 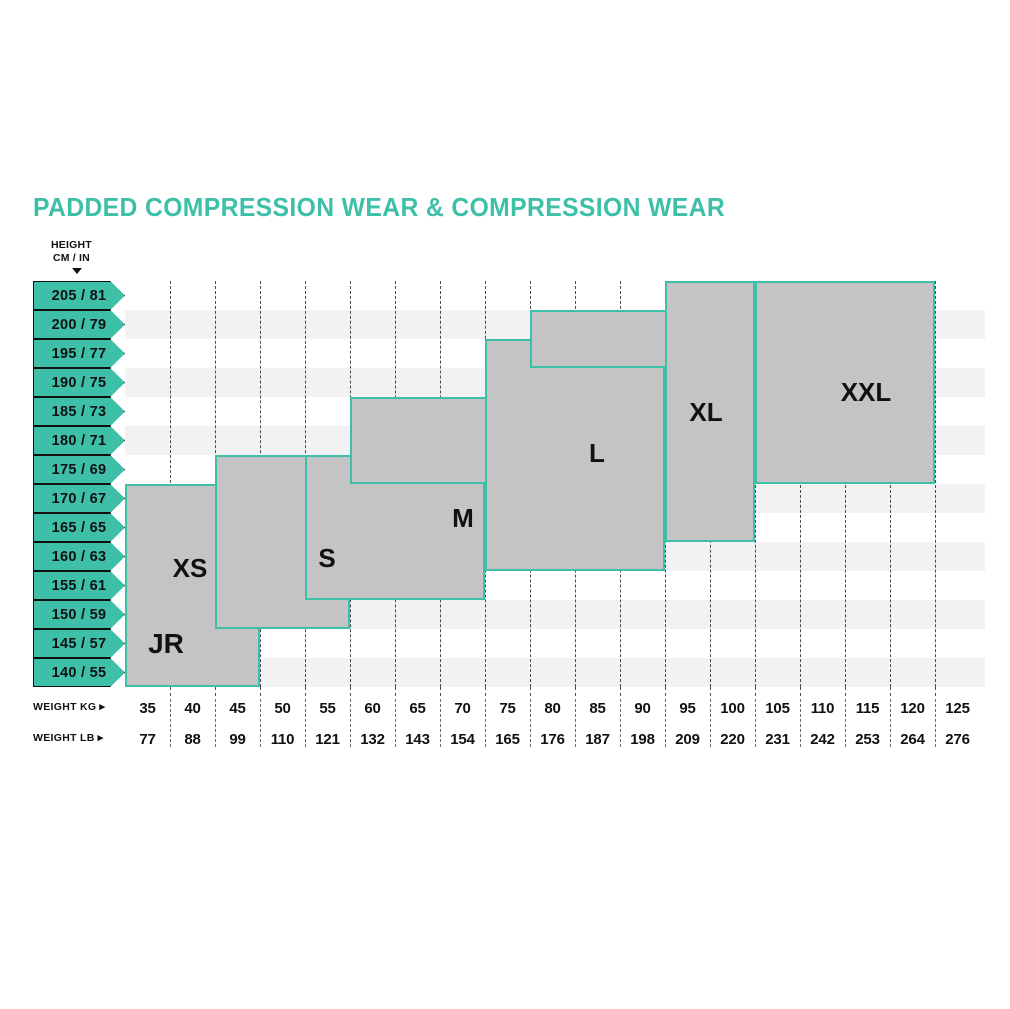 What do you see at coordinates (710, 411) in the screenshot?
I see `size-region-xl` at bounding box center [710, 411].